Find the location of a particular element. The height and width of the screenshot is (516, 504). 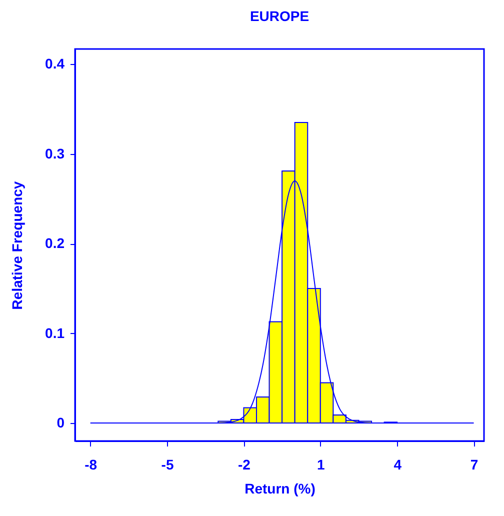

y-tick-label: 0.2 is located at coordinates (55, 243).